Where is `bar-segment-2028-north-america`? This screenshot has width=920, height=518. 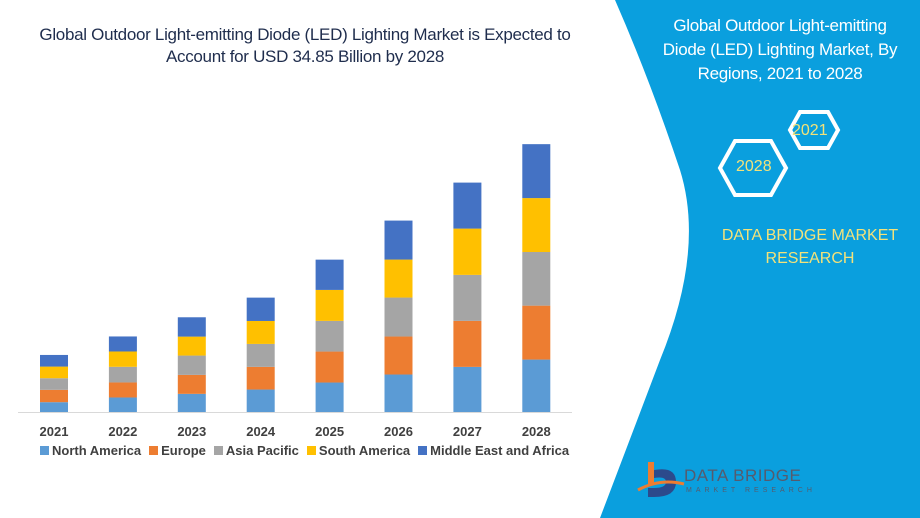 bar-segment-2028-north-america is located at coordinates (536, 386).